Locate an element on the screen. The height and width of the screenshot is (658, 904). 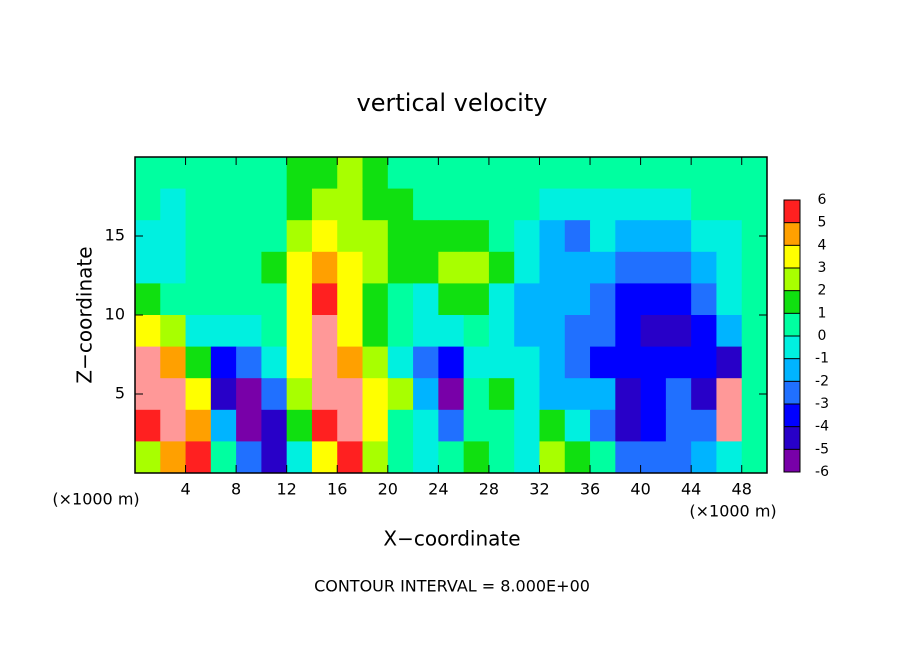
colorbar-tick-label: 6 is located at coordinates (822, 200).